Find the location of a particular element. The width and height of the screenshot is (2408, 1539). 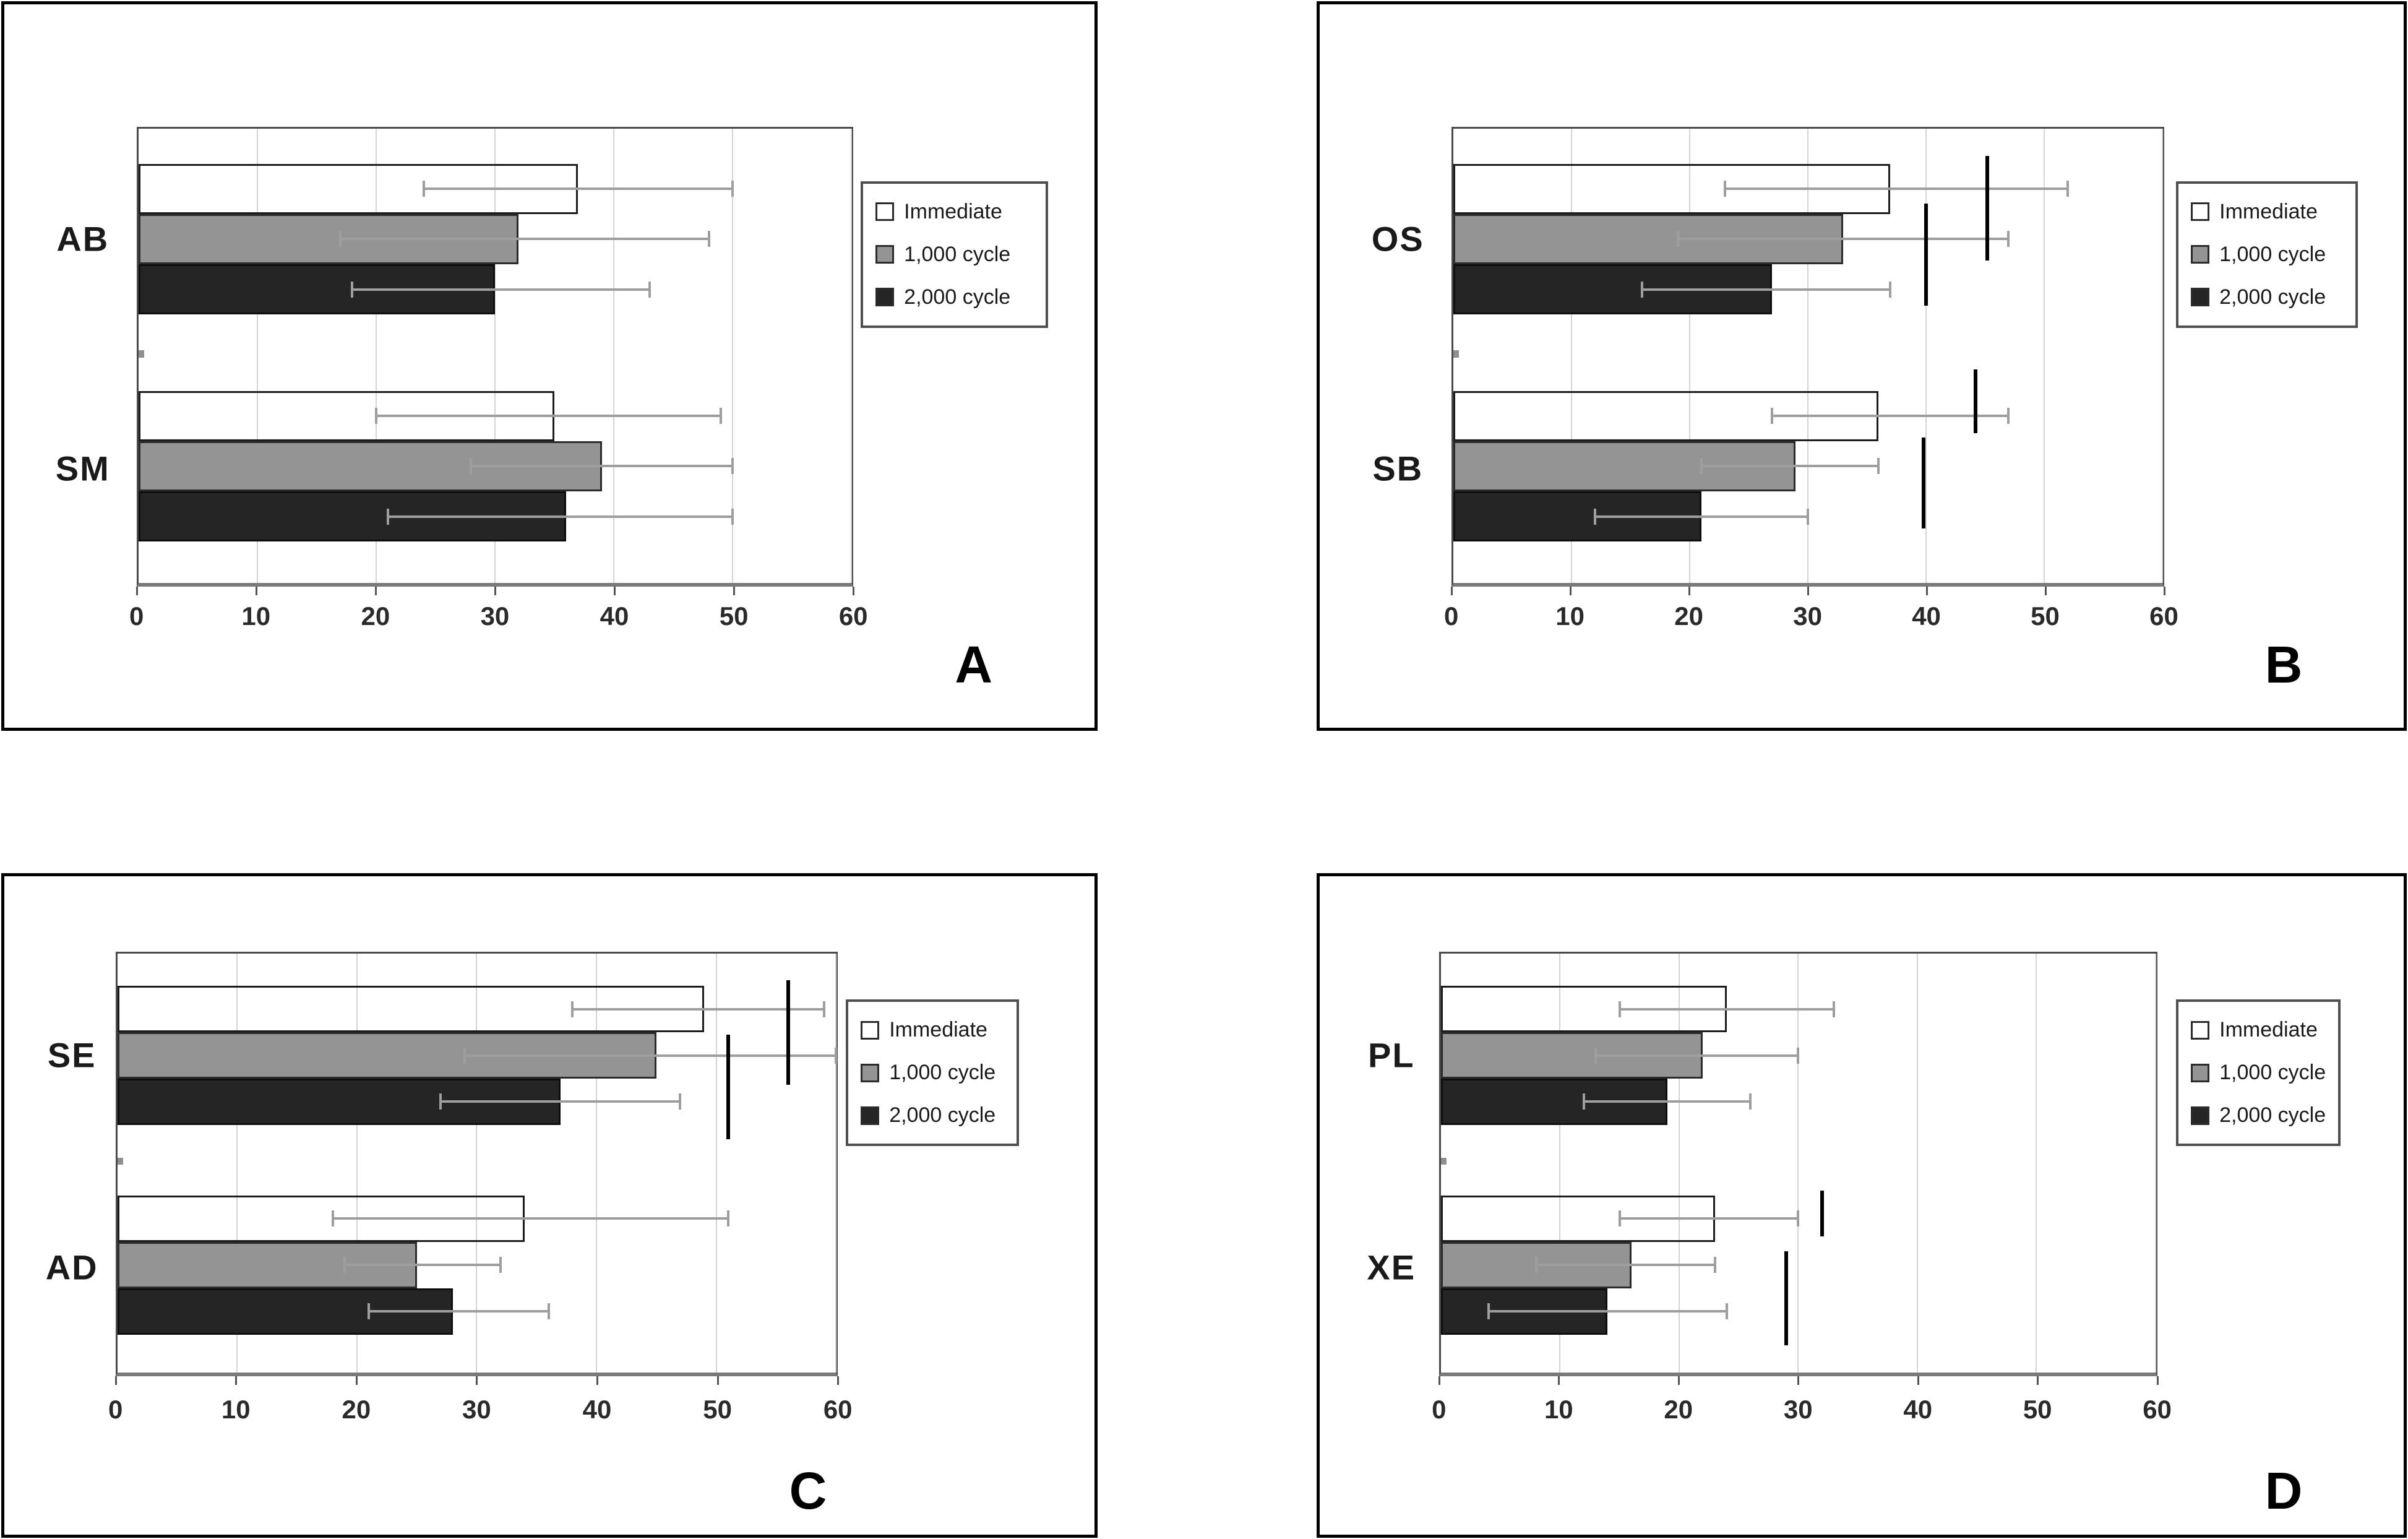

error-bar-SB-gray is located at coordinates (1790, 467).